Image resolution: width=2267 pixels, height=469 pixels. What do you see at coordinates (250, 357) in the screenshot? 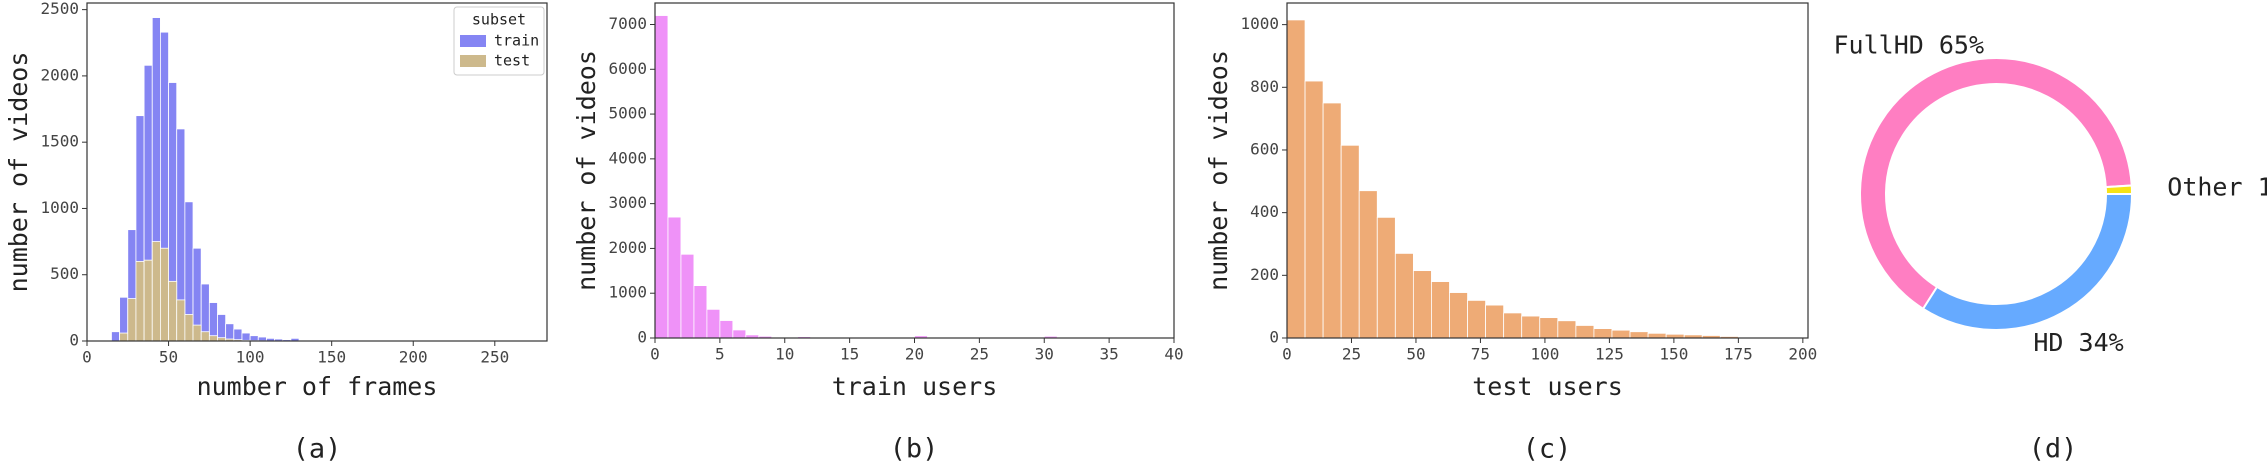
I see `x-tick-label: 100` at bounding box center [250, 357].